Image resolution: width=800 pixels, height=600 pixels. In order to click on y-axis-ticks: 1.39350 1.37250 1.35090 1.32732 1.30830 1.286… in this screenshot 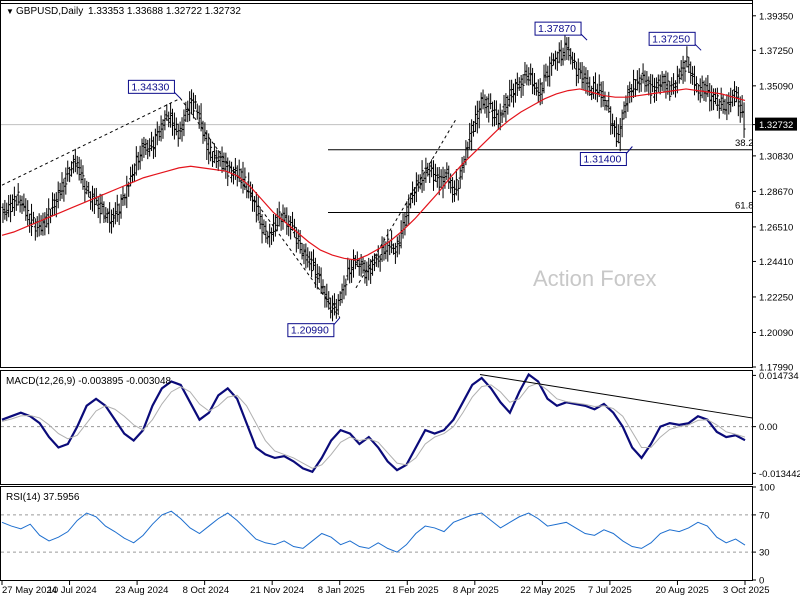, I will do `click(776, 299)`.